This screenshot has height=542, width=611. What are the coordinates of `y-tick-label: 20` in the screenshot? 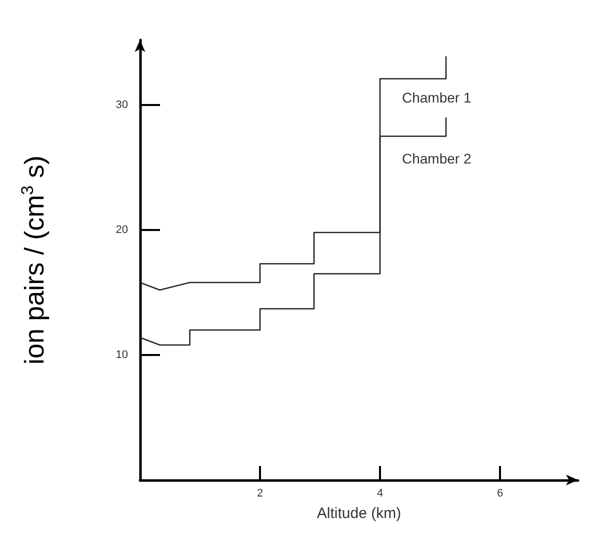 It's located at (122, 230).